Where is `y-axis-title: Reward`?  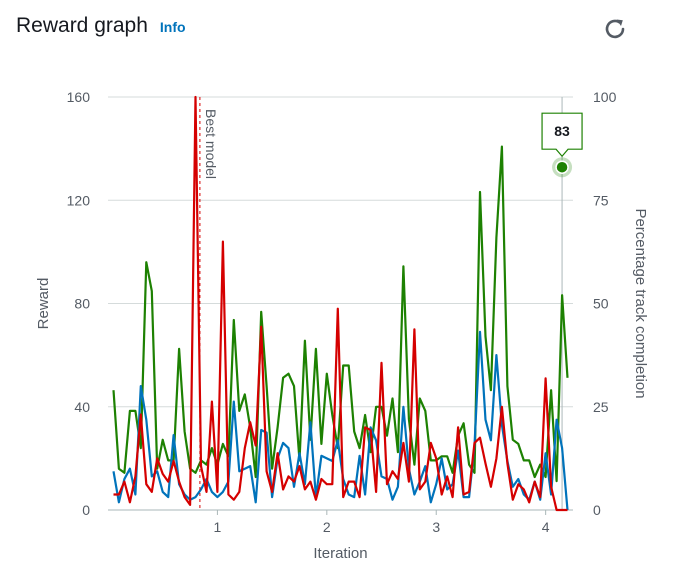
y-axis-title: Reward is located at coordinates (43, 304).